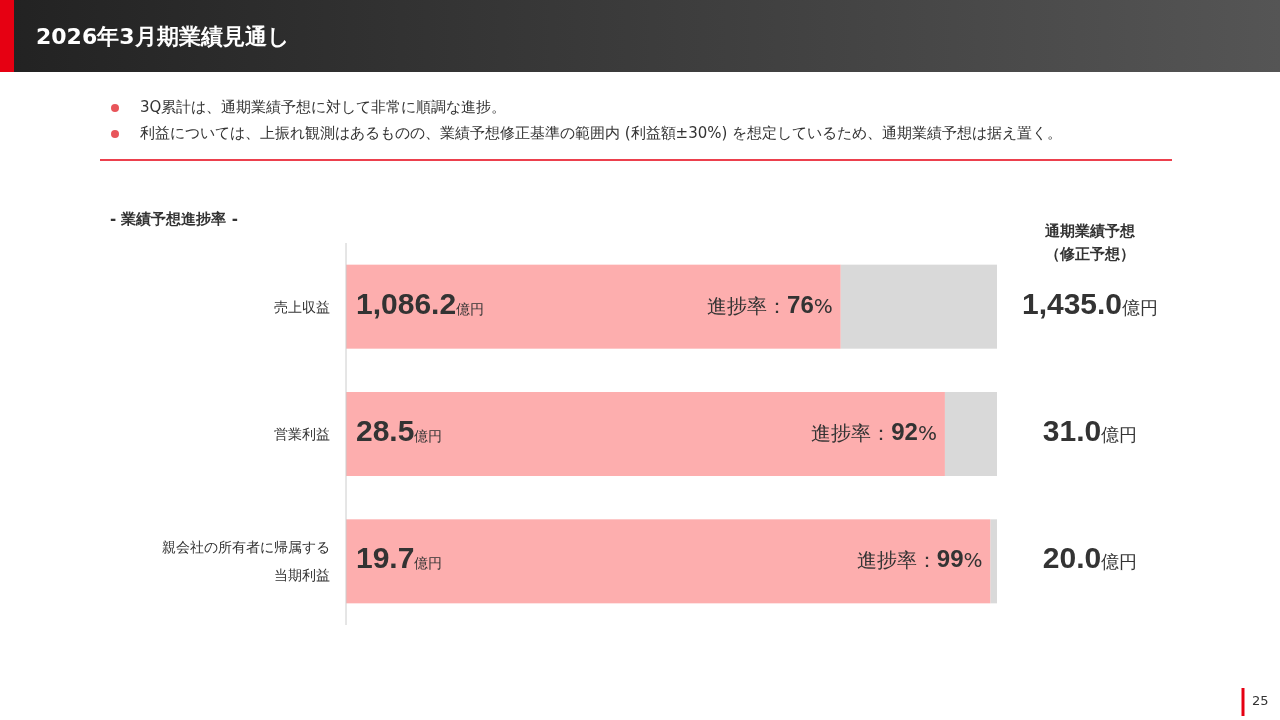 The width and height of the screenshot is (1280, 720). What do you see at coordinates (874, 432) in the screenshot?
I see `value-label: 進捗率：92%` at bounding box center [874, 432].